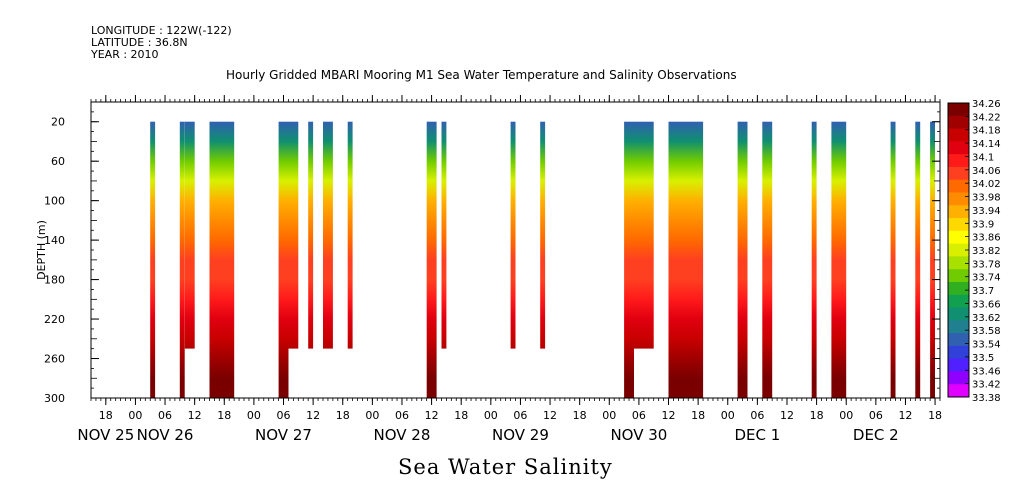 Image resolution: width=1009 pixels, height=504 pixels. Describe the element at coordinates (986, 144) in the screenshot. I see `colorbar-label: 34.14` at that location.